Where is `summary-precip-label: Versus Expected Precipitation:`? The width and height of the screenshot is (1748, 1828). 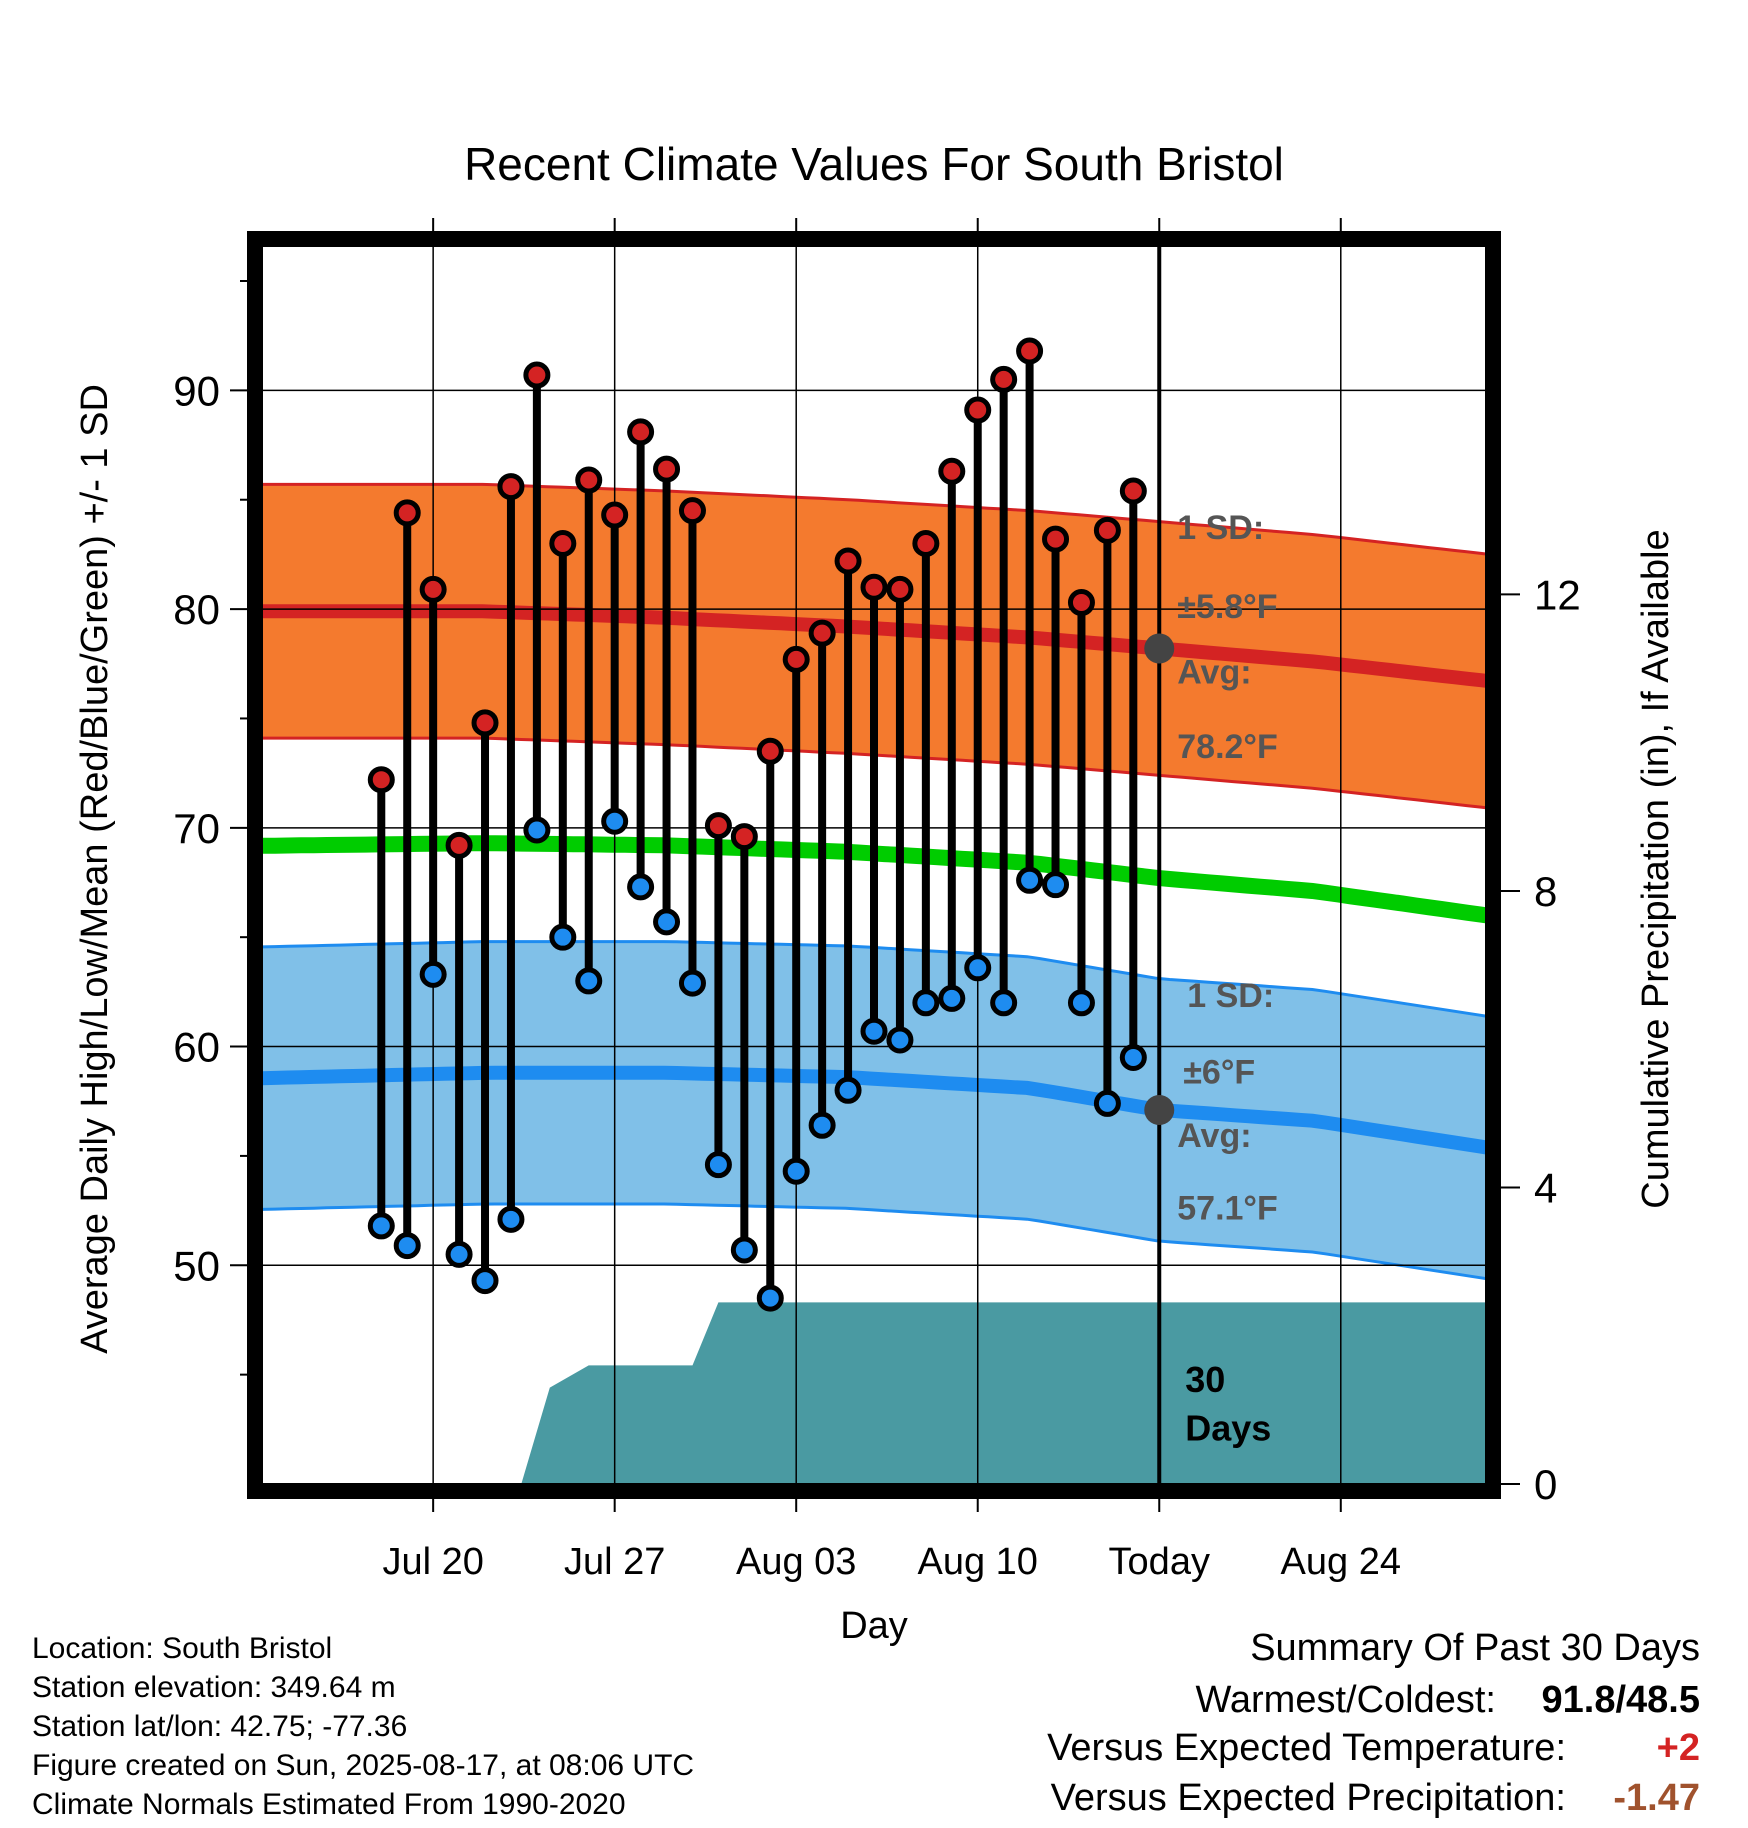
summary-precip-label: Versus Expected Precipitation: is located at coordinates (1308, 1798).